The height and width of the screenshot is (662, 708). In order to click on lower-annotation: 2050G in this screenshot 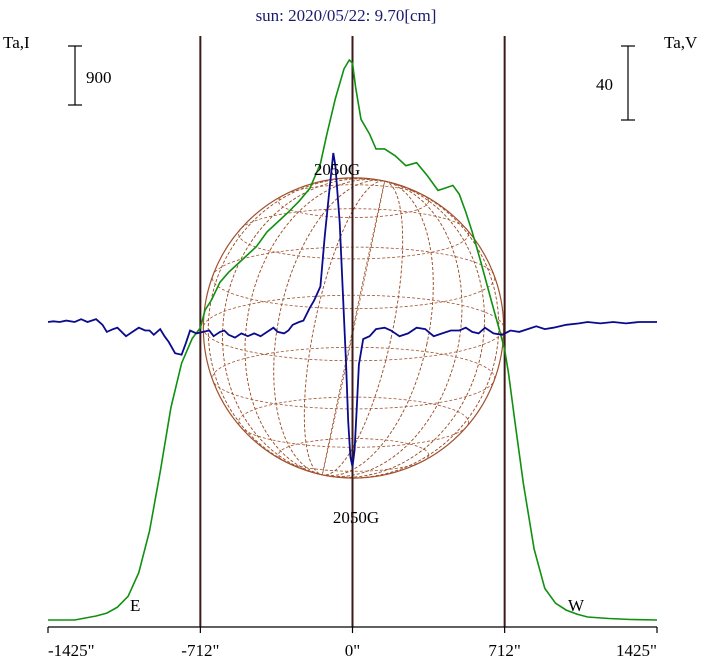, I will do `click(356, 517)`.